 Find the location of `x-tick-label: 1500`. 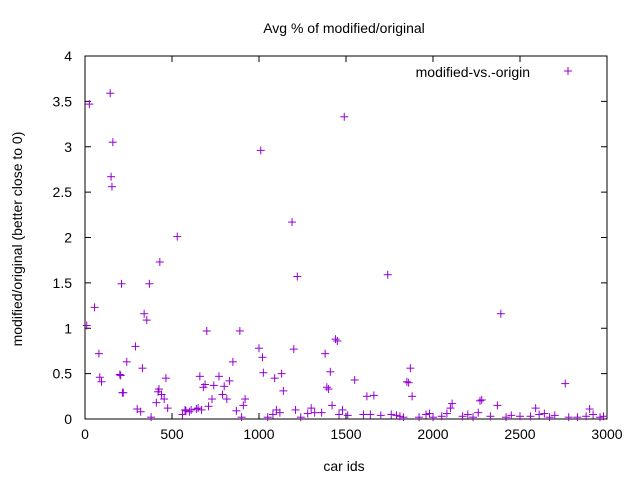

x-tick-label: 1500 is located at coordinates (345, 434).